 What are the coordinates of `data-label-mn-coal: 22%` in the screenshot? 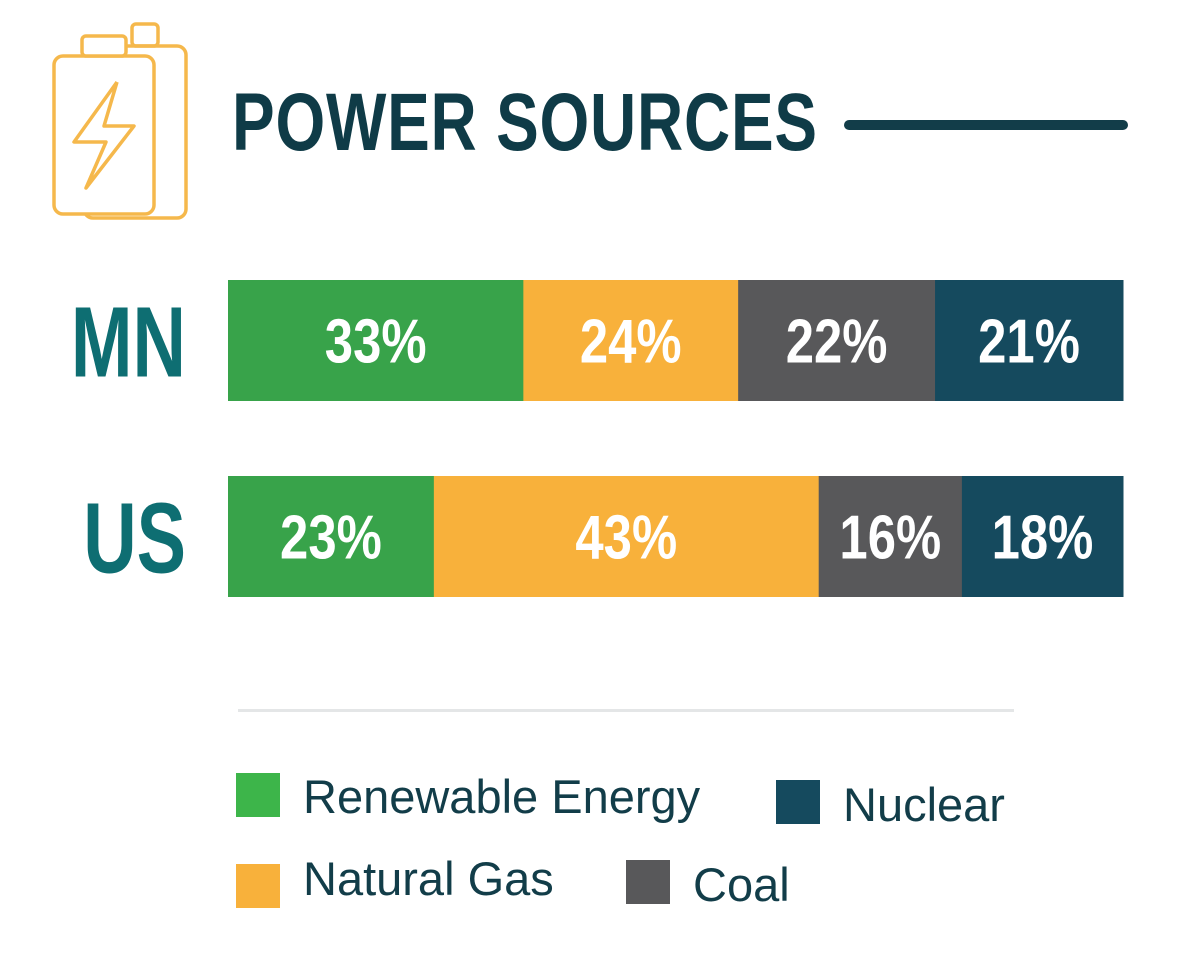 It's located at (837, 342).